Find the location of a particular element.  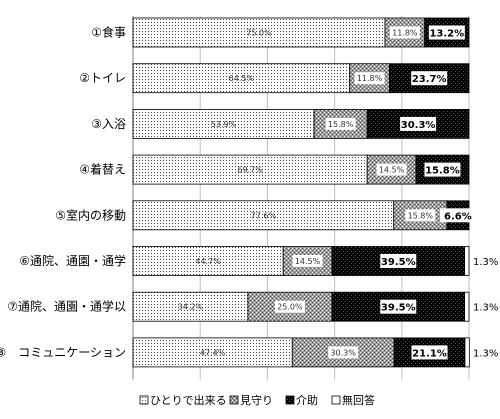

value-label-4-1: 15.8% is located at coordinates (421, 215).